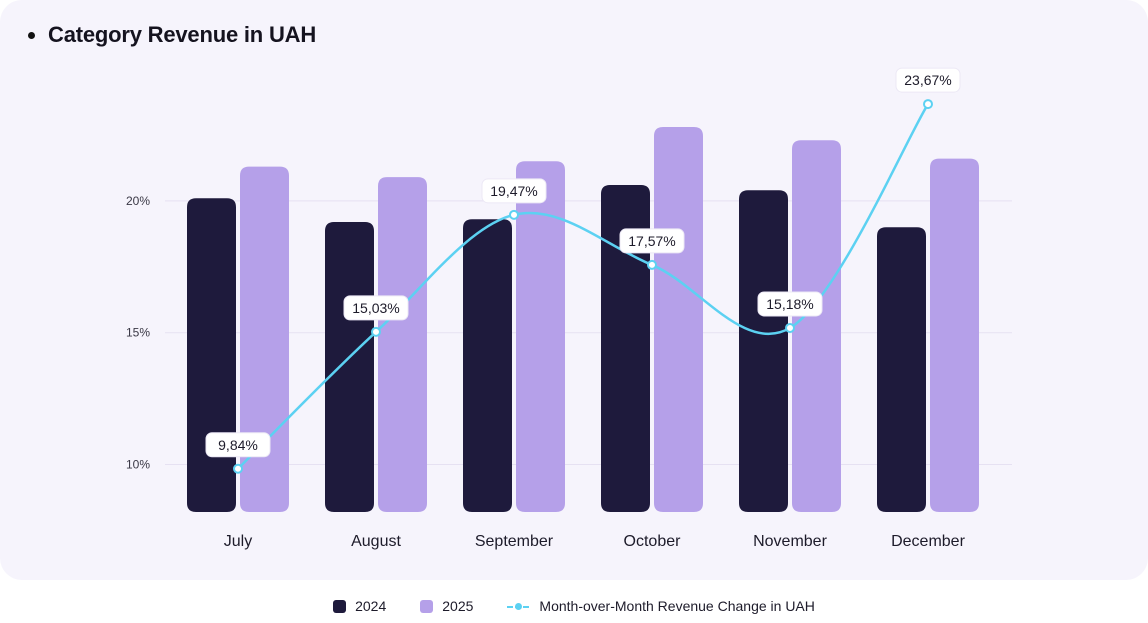 The width and height of the screenshot is (1148, 623). I want to click on data-label: 9,84%, so click(238, 445).